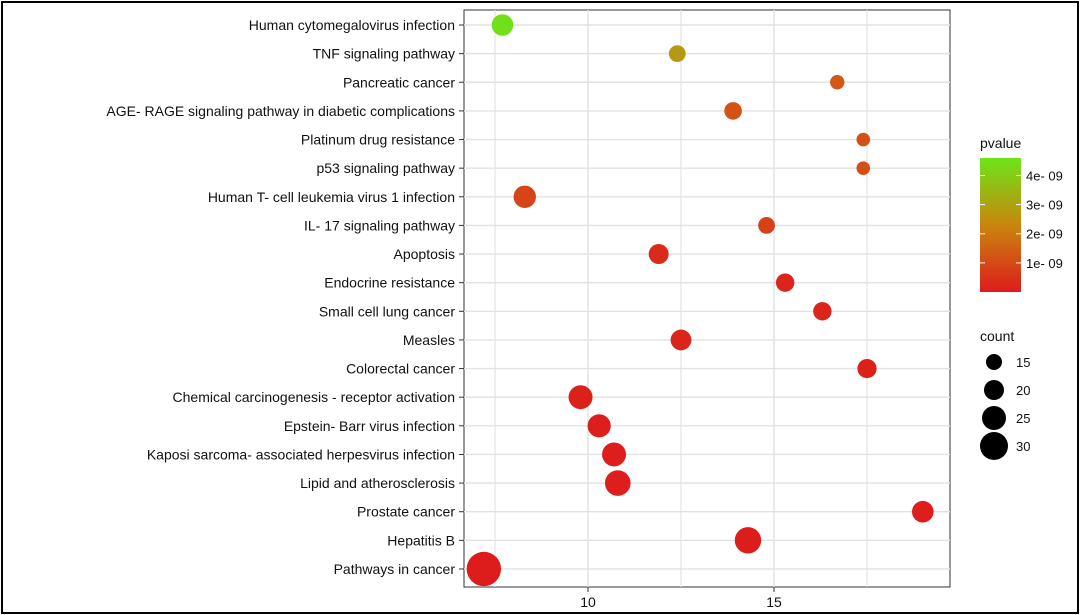 This screenshot has height=615, width=1080. Describe the element at coordinates (424, 254) in the screenshot. I see `y-tick-label: Apoptosis` at that location.